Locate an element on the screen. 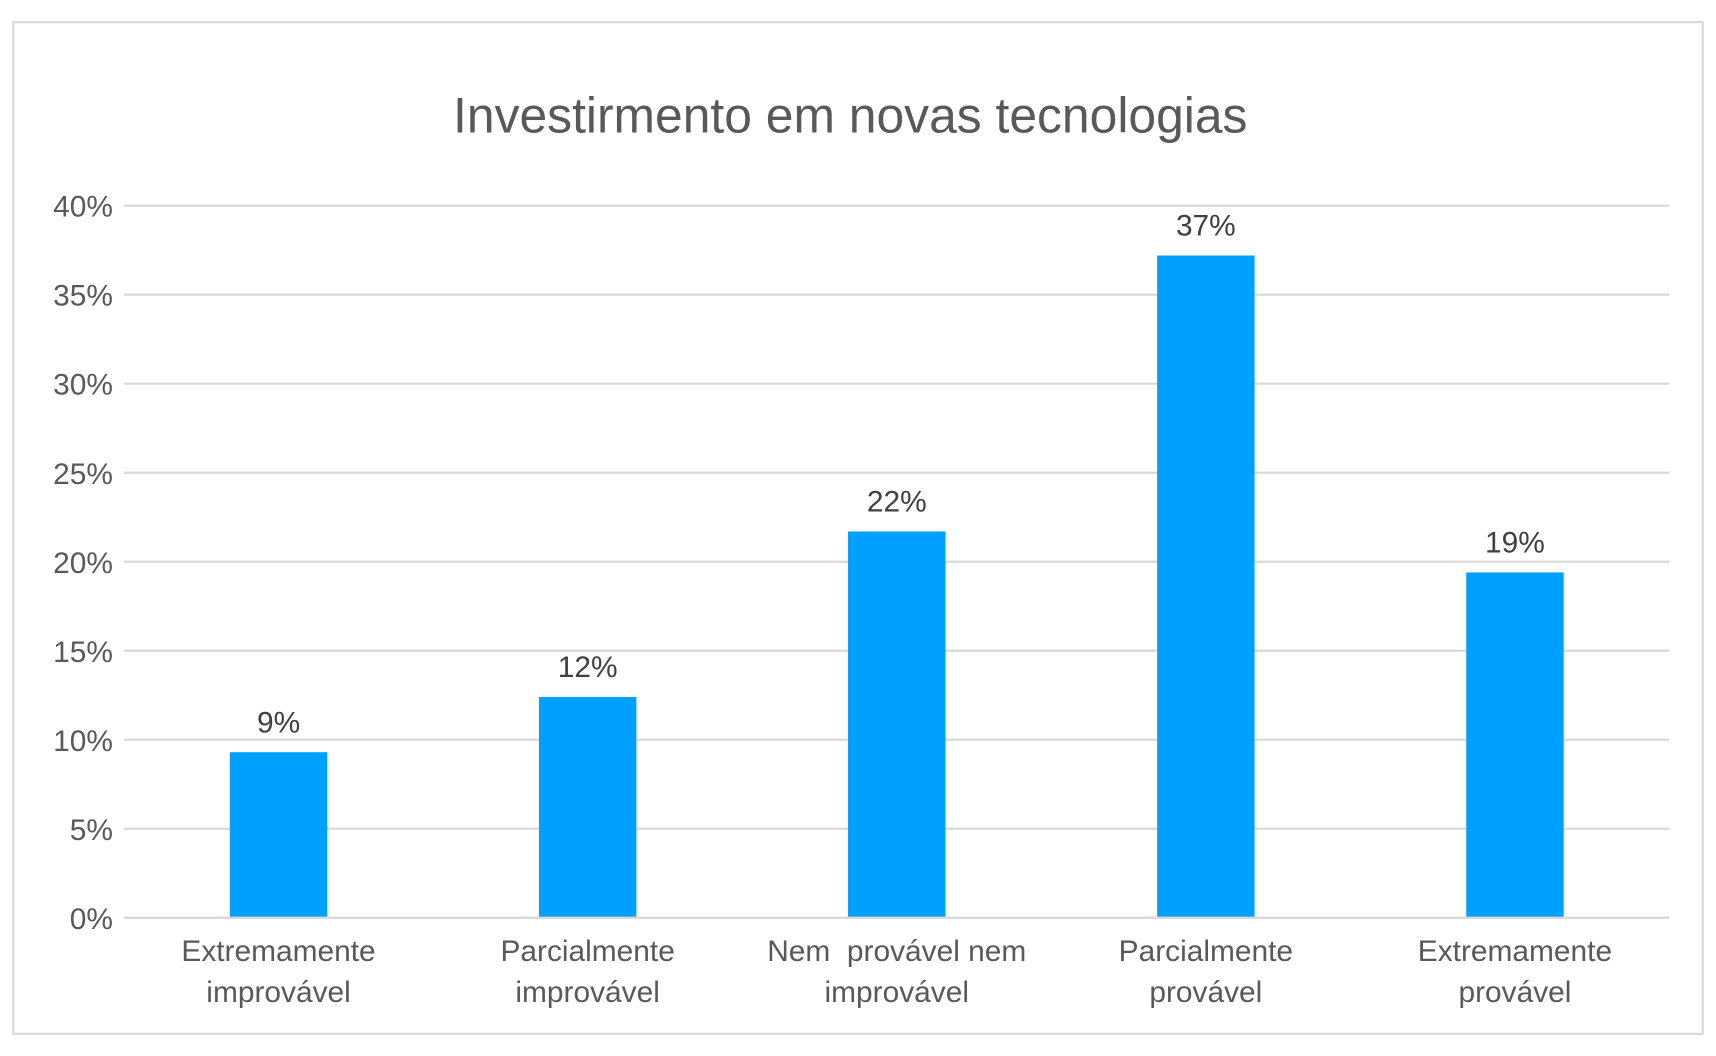 This screenshot has height=1056, width=1716. y-tick-label: 40% is located at coordinates (83, 207).